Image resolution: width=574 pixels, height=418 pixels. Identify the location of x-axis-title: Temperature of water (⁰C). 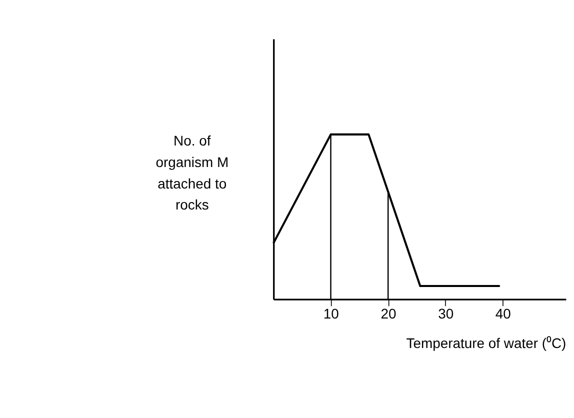
(486, 343).